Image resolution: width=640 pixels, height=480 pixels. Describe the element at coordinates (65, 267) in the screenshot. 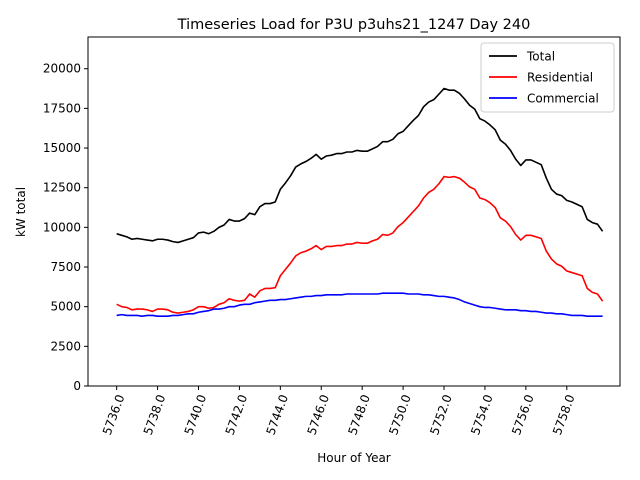

I see `y-tick-label: 7500` at that location.